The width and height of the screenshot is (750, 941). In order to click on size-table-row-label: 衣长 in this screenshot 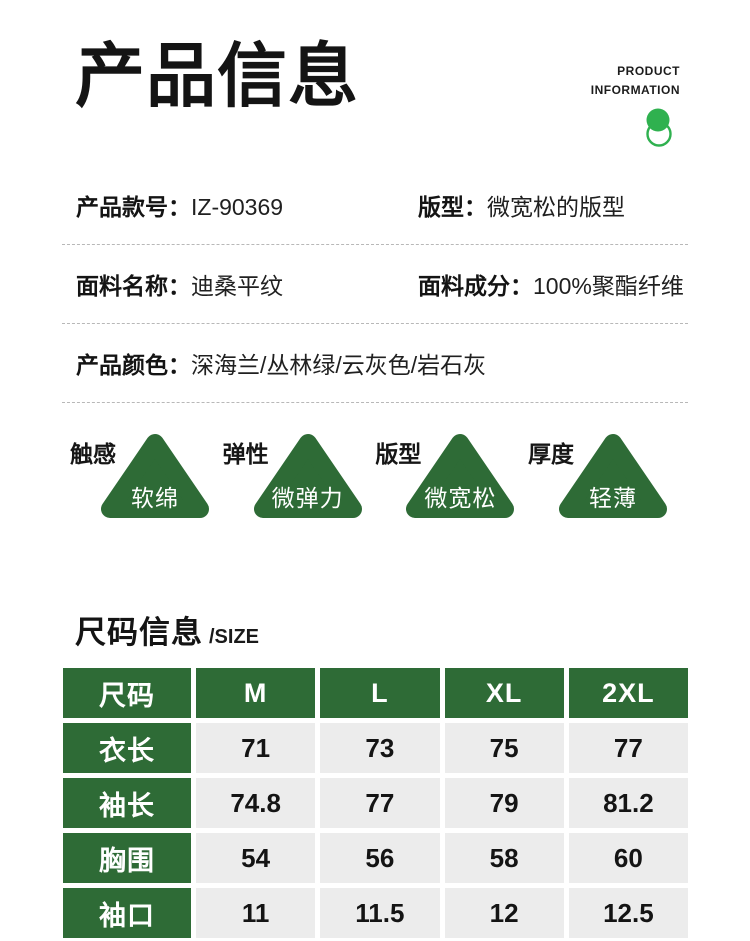, I will do `click(127, 748)`.